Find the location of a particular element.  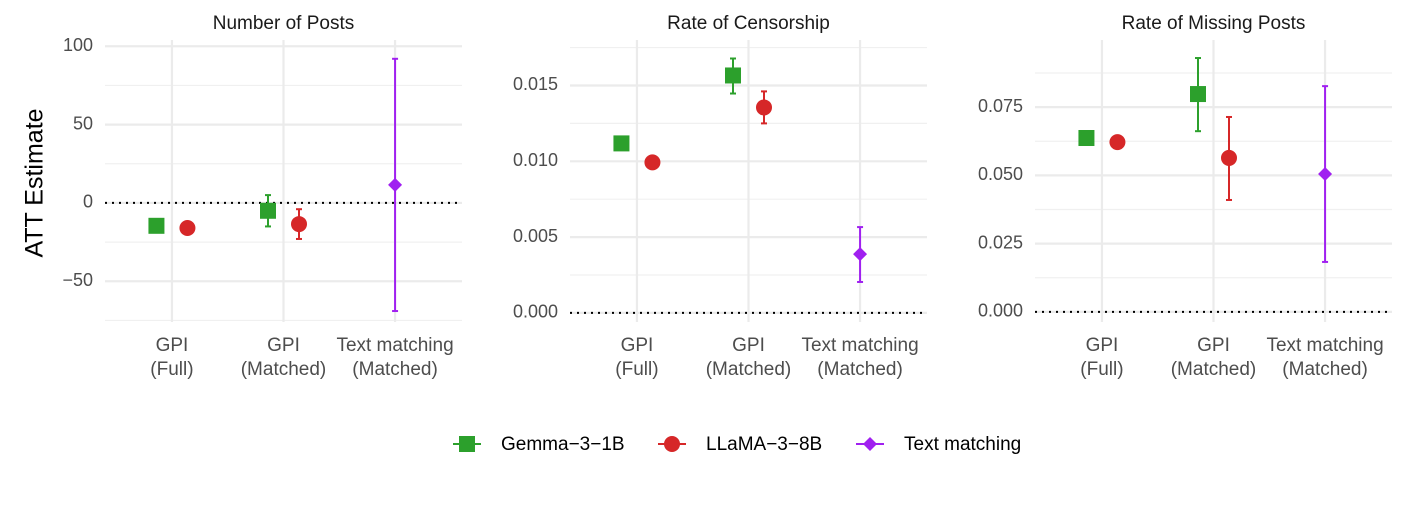

legend-label: LLaMA−3−8B is located at coordinates (764, 444).